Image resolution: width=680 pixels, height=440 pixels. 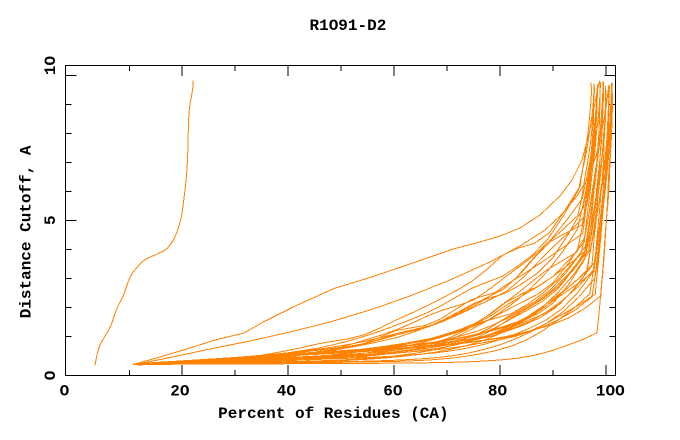 What do you see at coordinates (498, 392) in the screenshot?
I see `svg-text: 8O` at bounding box center [498, 392].